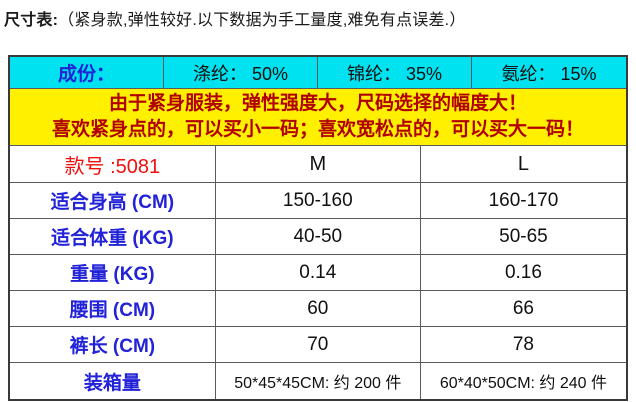 This screenshot has width=636, height=402. I want to click on row-l-cell: 66, so click(523, 308).